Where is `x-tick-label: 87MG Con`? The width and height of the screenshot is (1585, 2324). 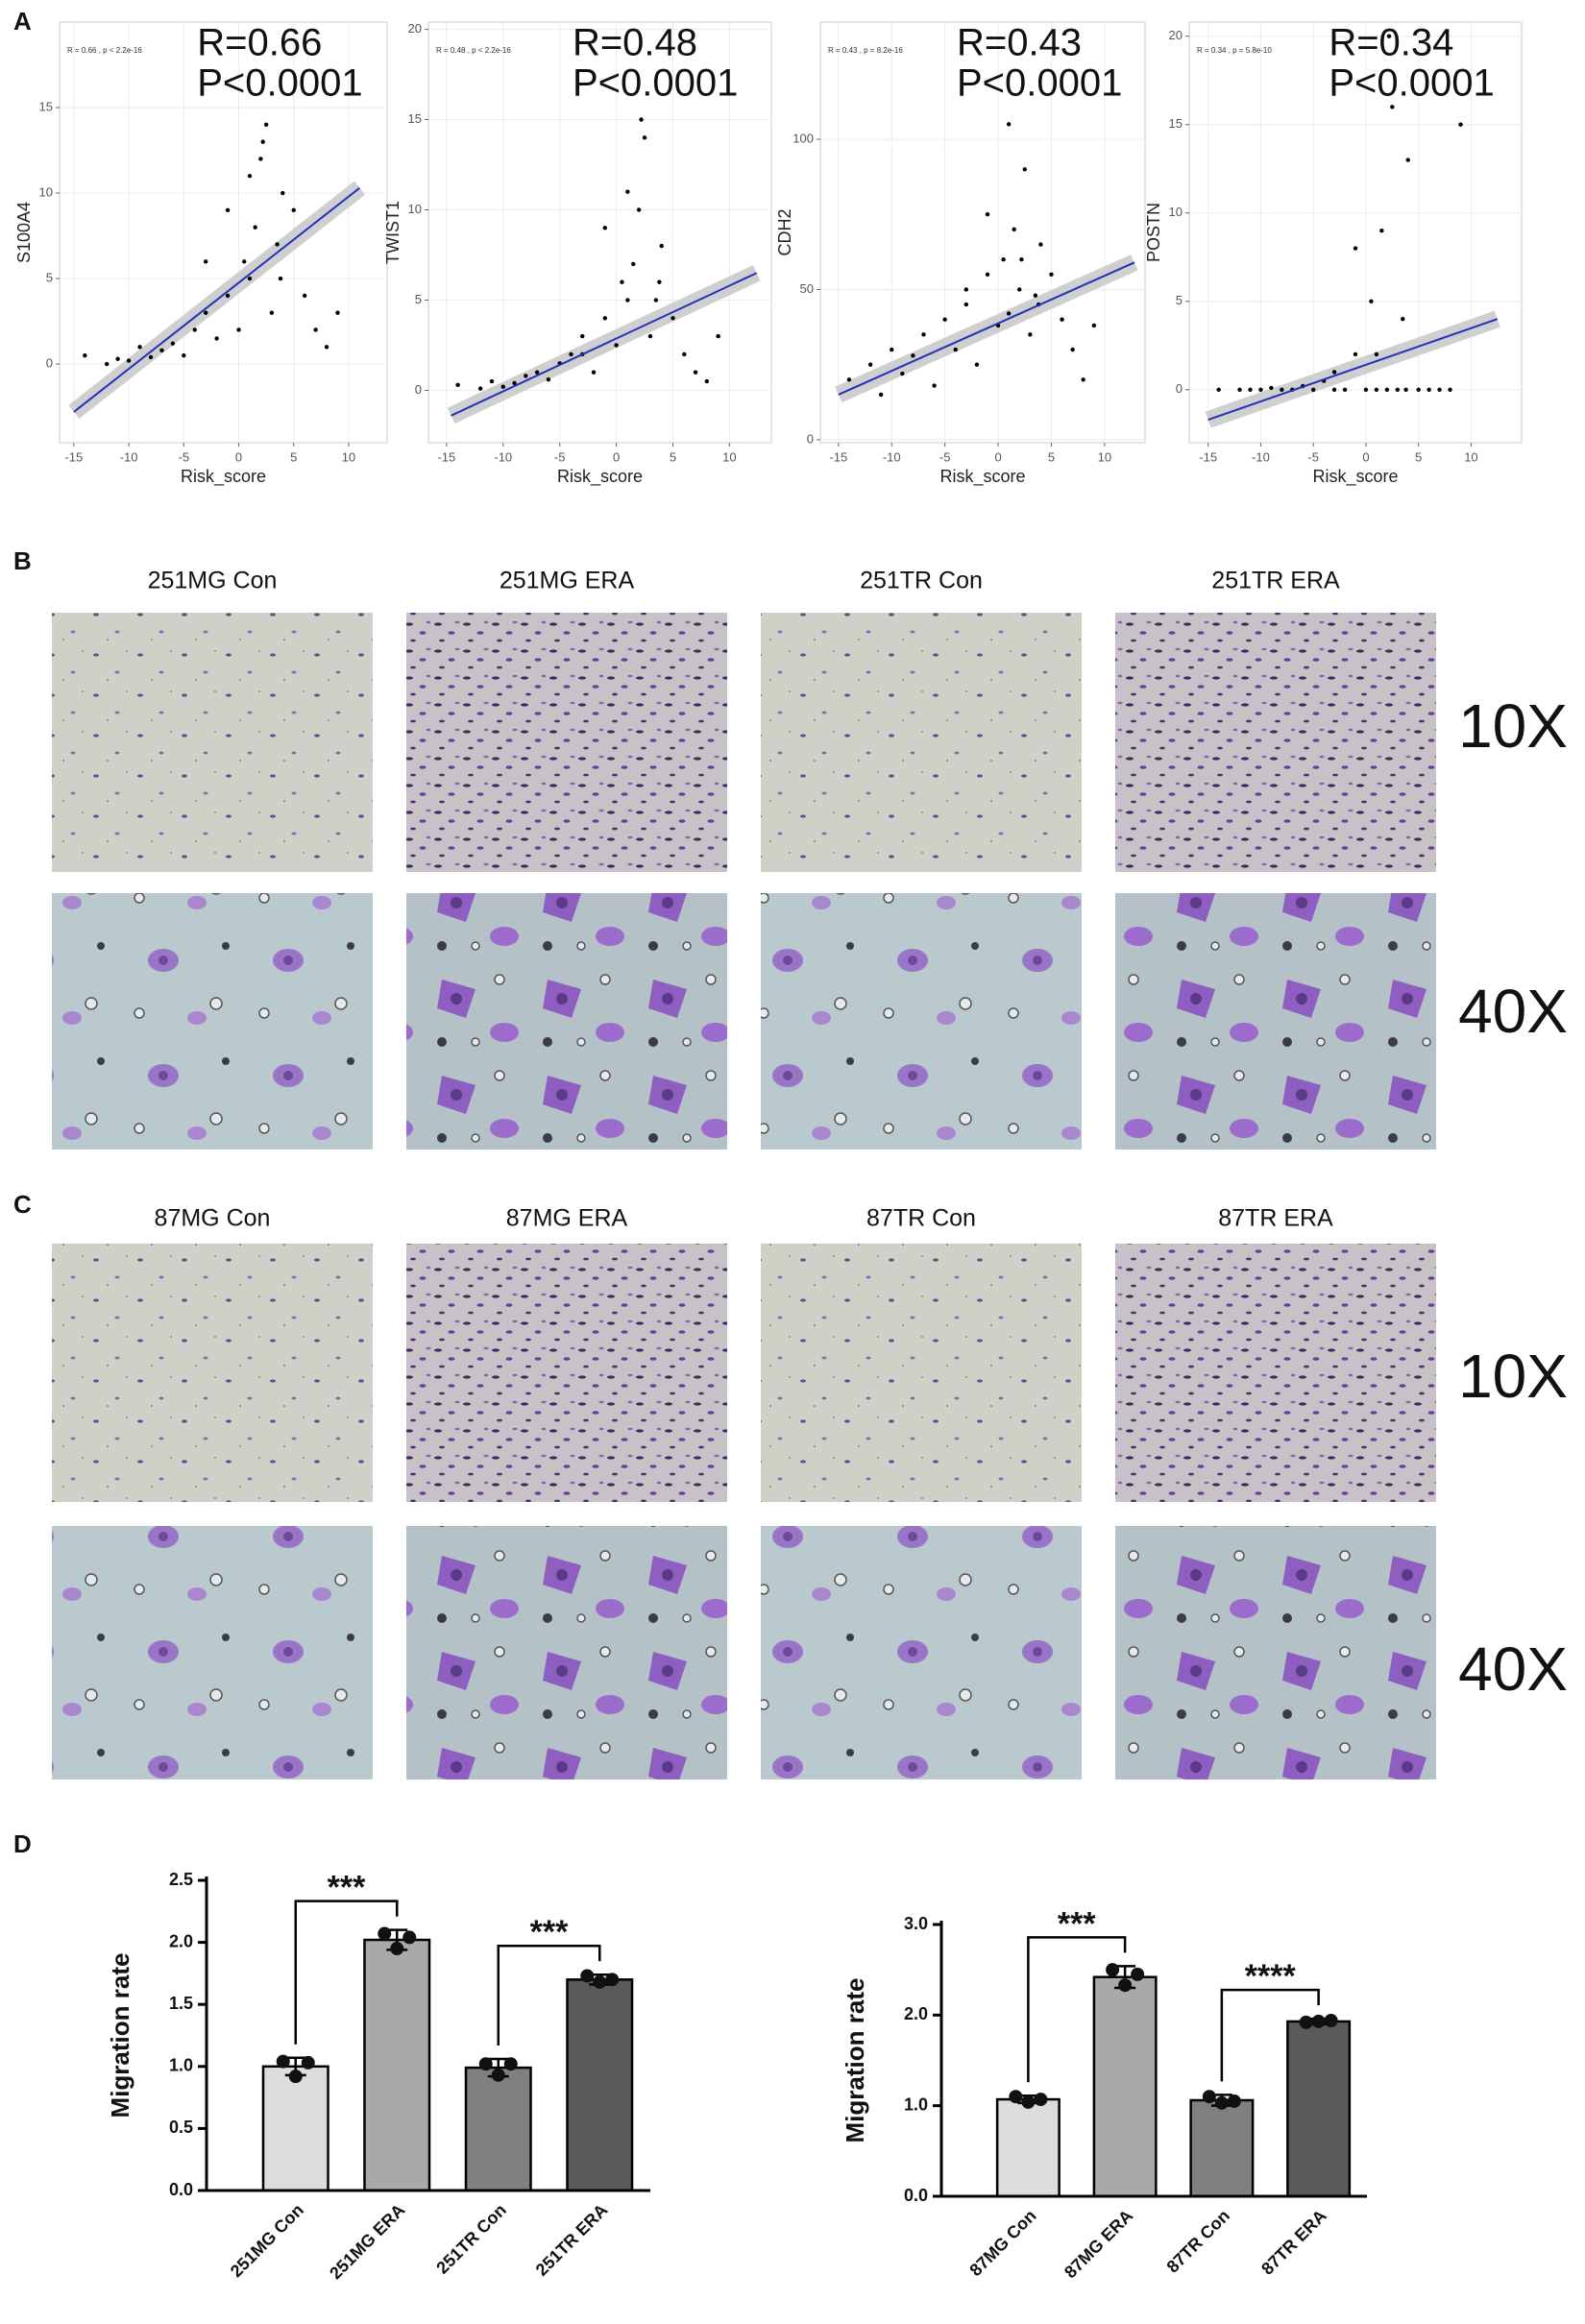 x-tick-label: 87MG Con is located at coordinates (1002, 2243).